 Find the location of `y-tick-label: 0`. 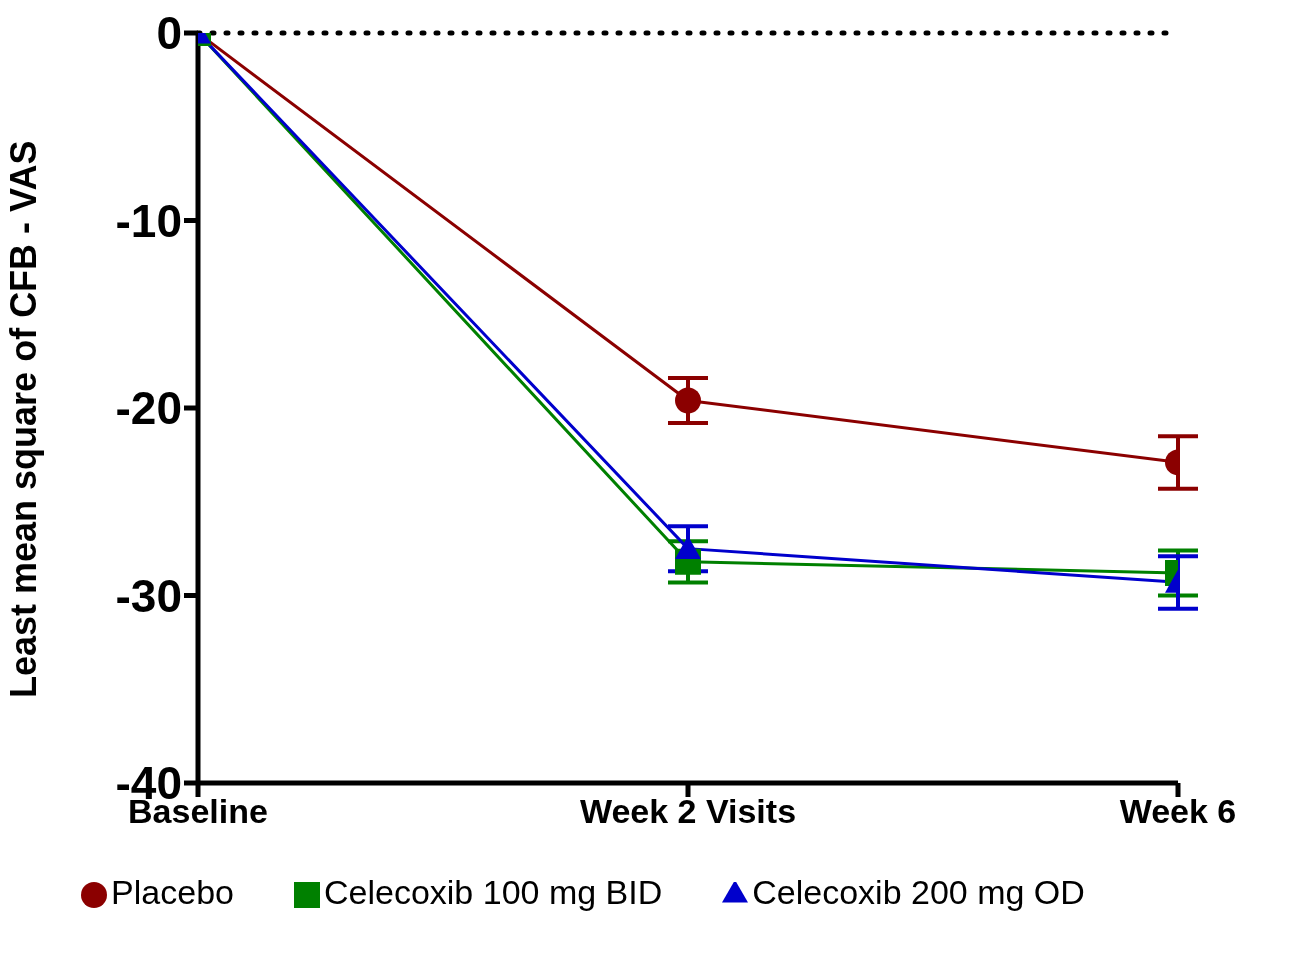

y-tick-label: 0 is located at coordinates (169, 33).